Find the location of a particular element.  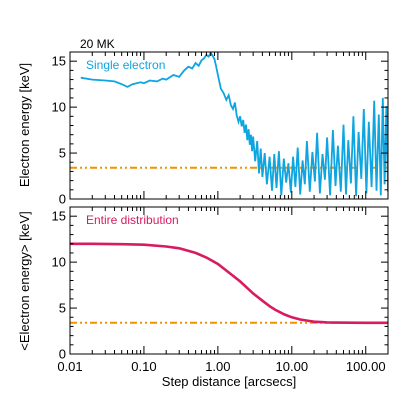

chart-title: 20 MK is located at coordinates (97, 44).